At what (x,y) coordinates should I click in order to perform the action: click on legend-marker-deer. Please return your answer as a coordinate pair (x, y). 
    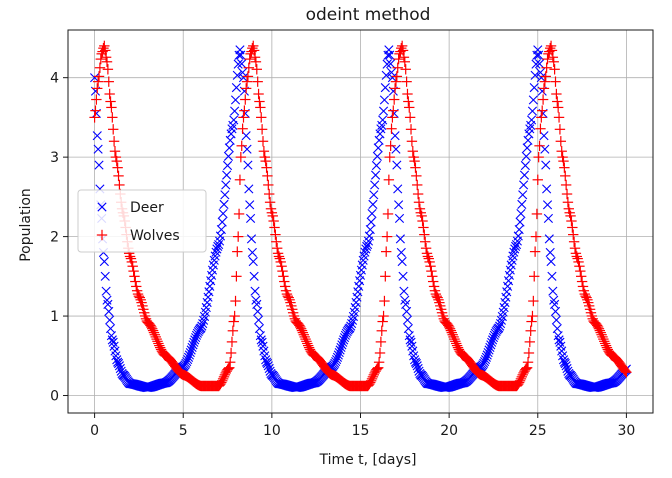
    Looking at the image, I should click on (102, 207).